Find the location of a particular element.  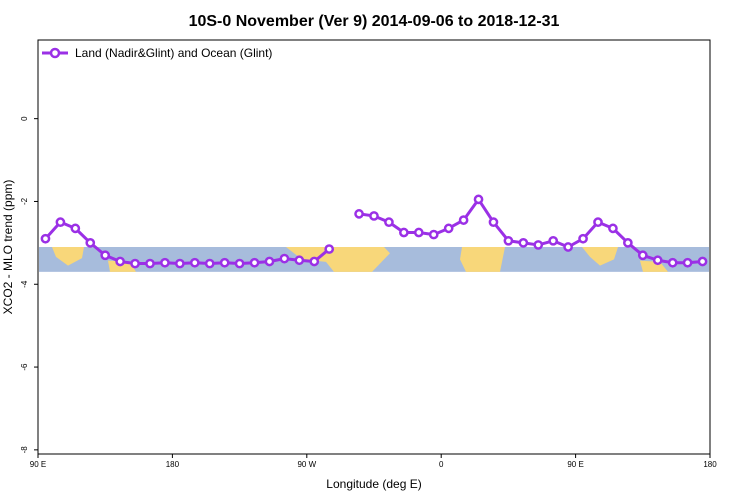

x-tick-label: 90 W is located at coordinates (306, 464).